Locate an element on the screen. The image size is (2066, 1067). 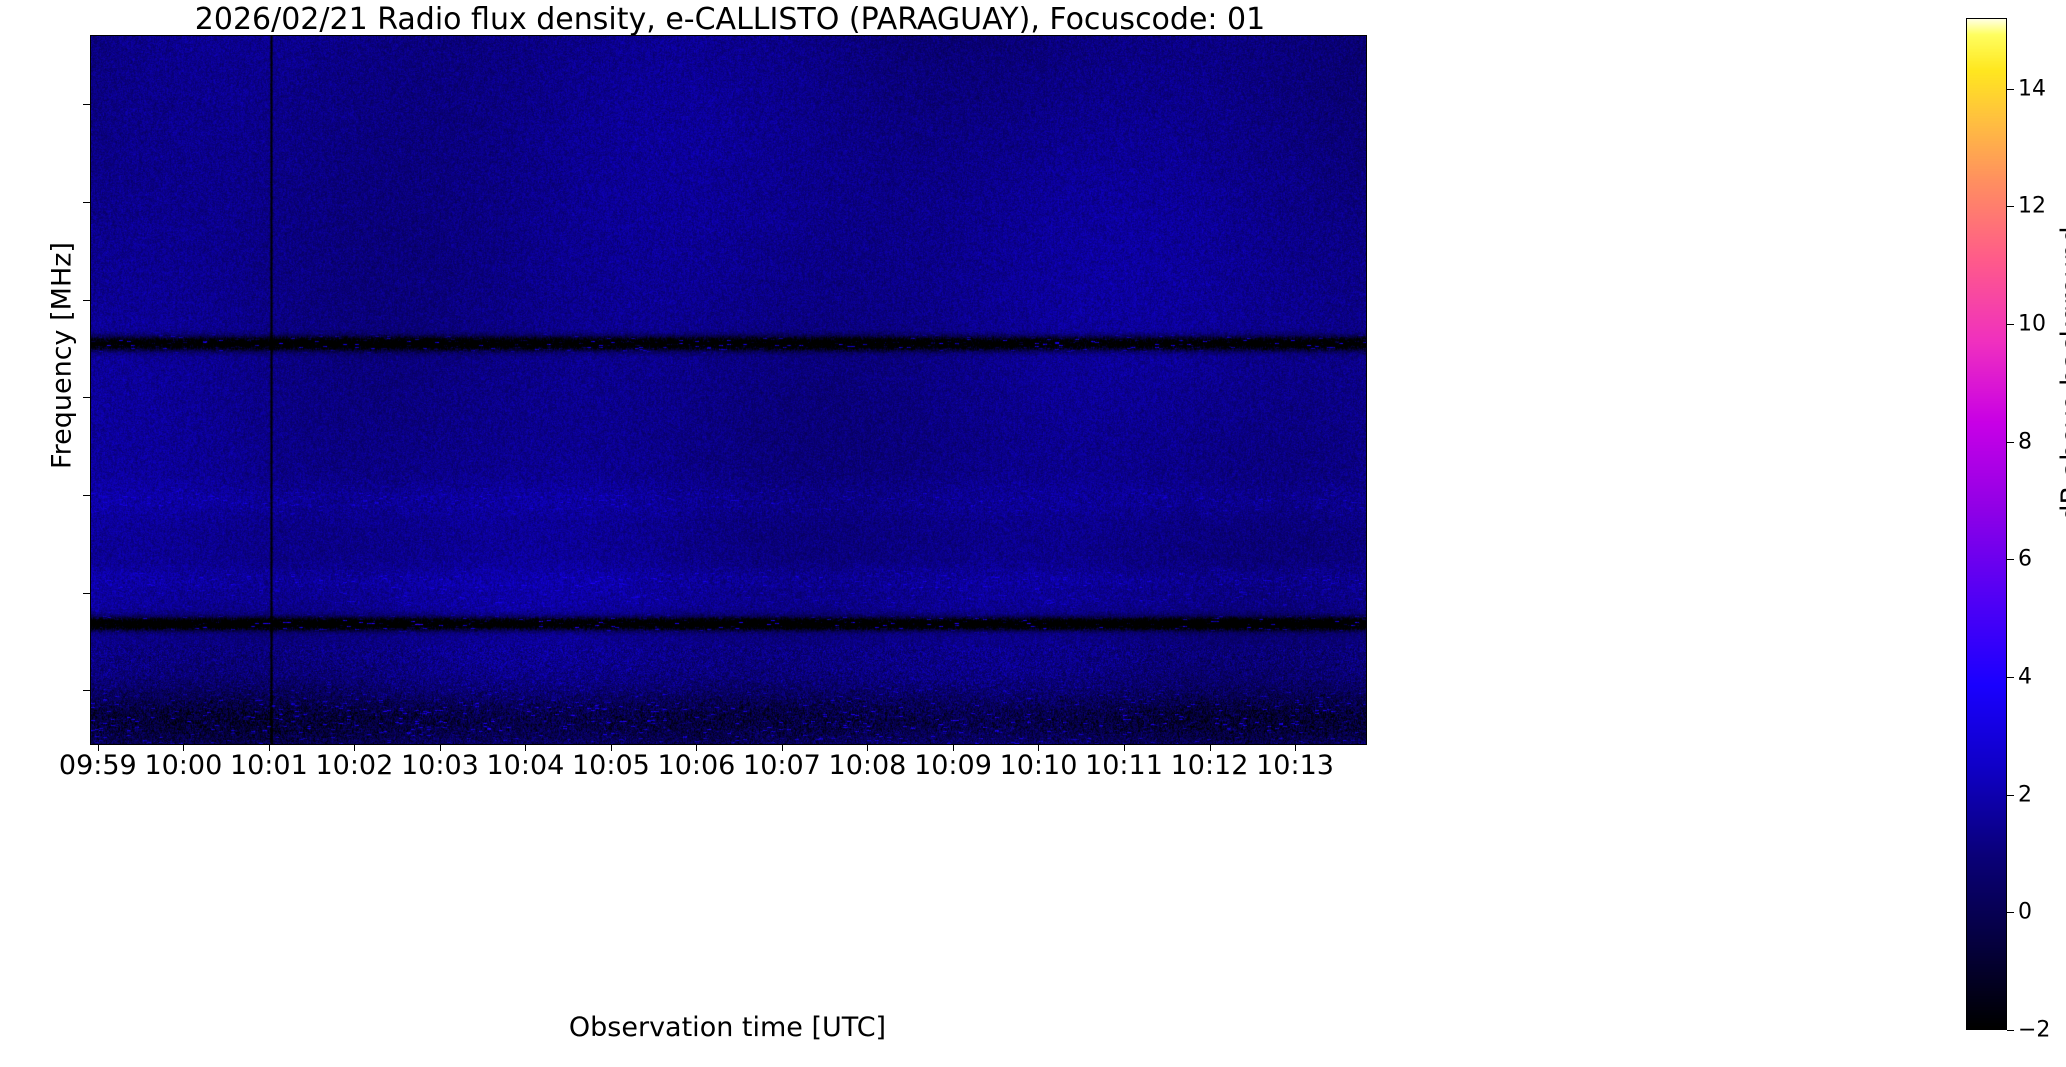
x-axis-tick-label: 10:01 is located at coordinates (268, 765).